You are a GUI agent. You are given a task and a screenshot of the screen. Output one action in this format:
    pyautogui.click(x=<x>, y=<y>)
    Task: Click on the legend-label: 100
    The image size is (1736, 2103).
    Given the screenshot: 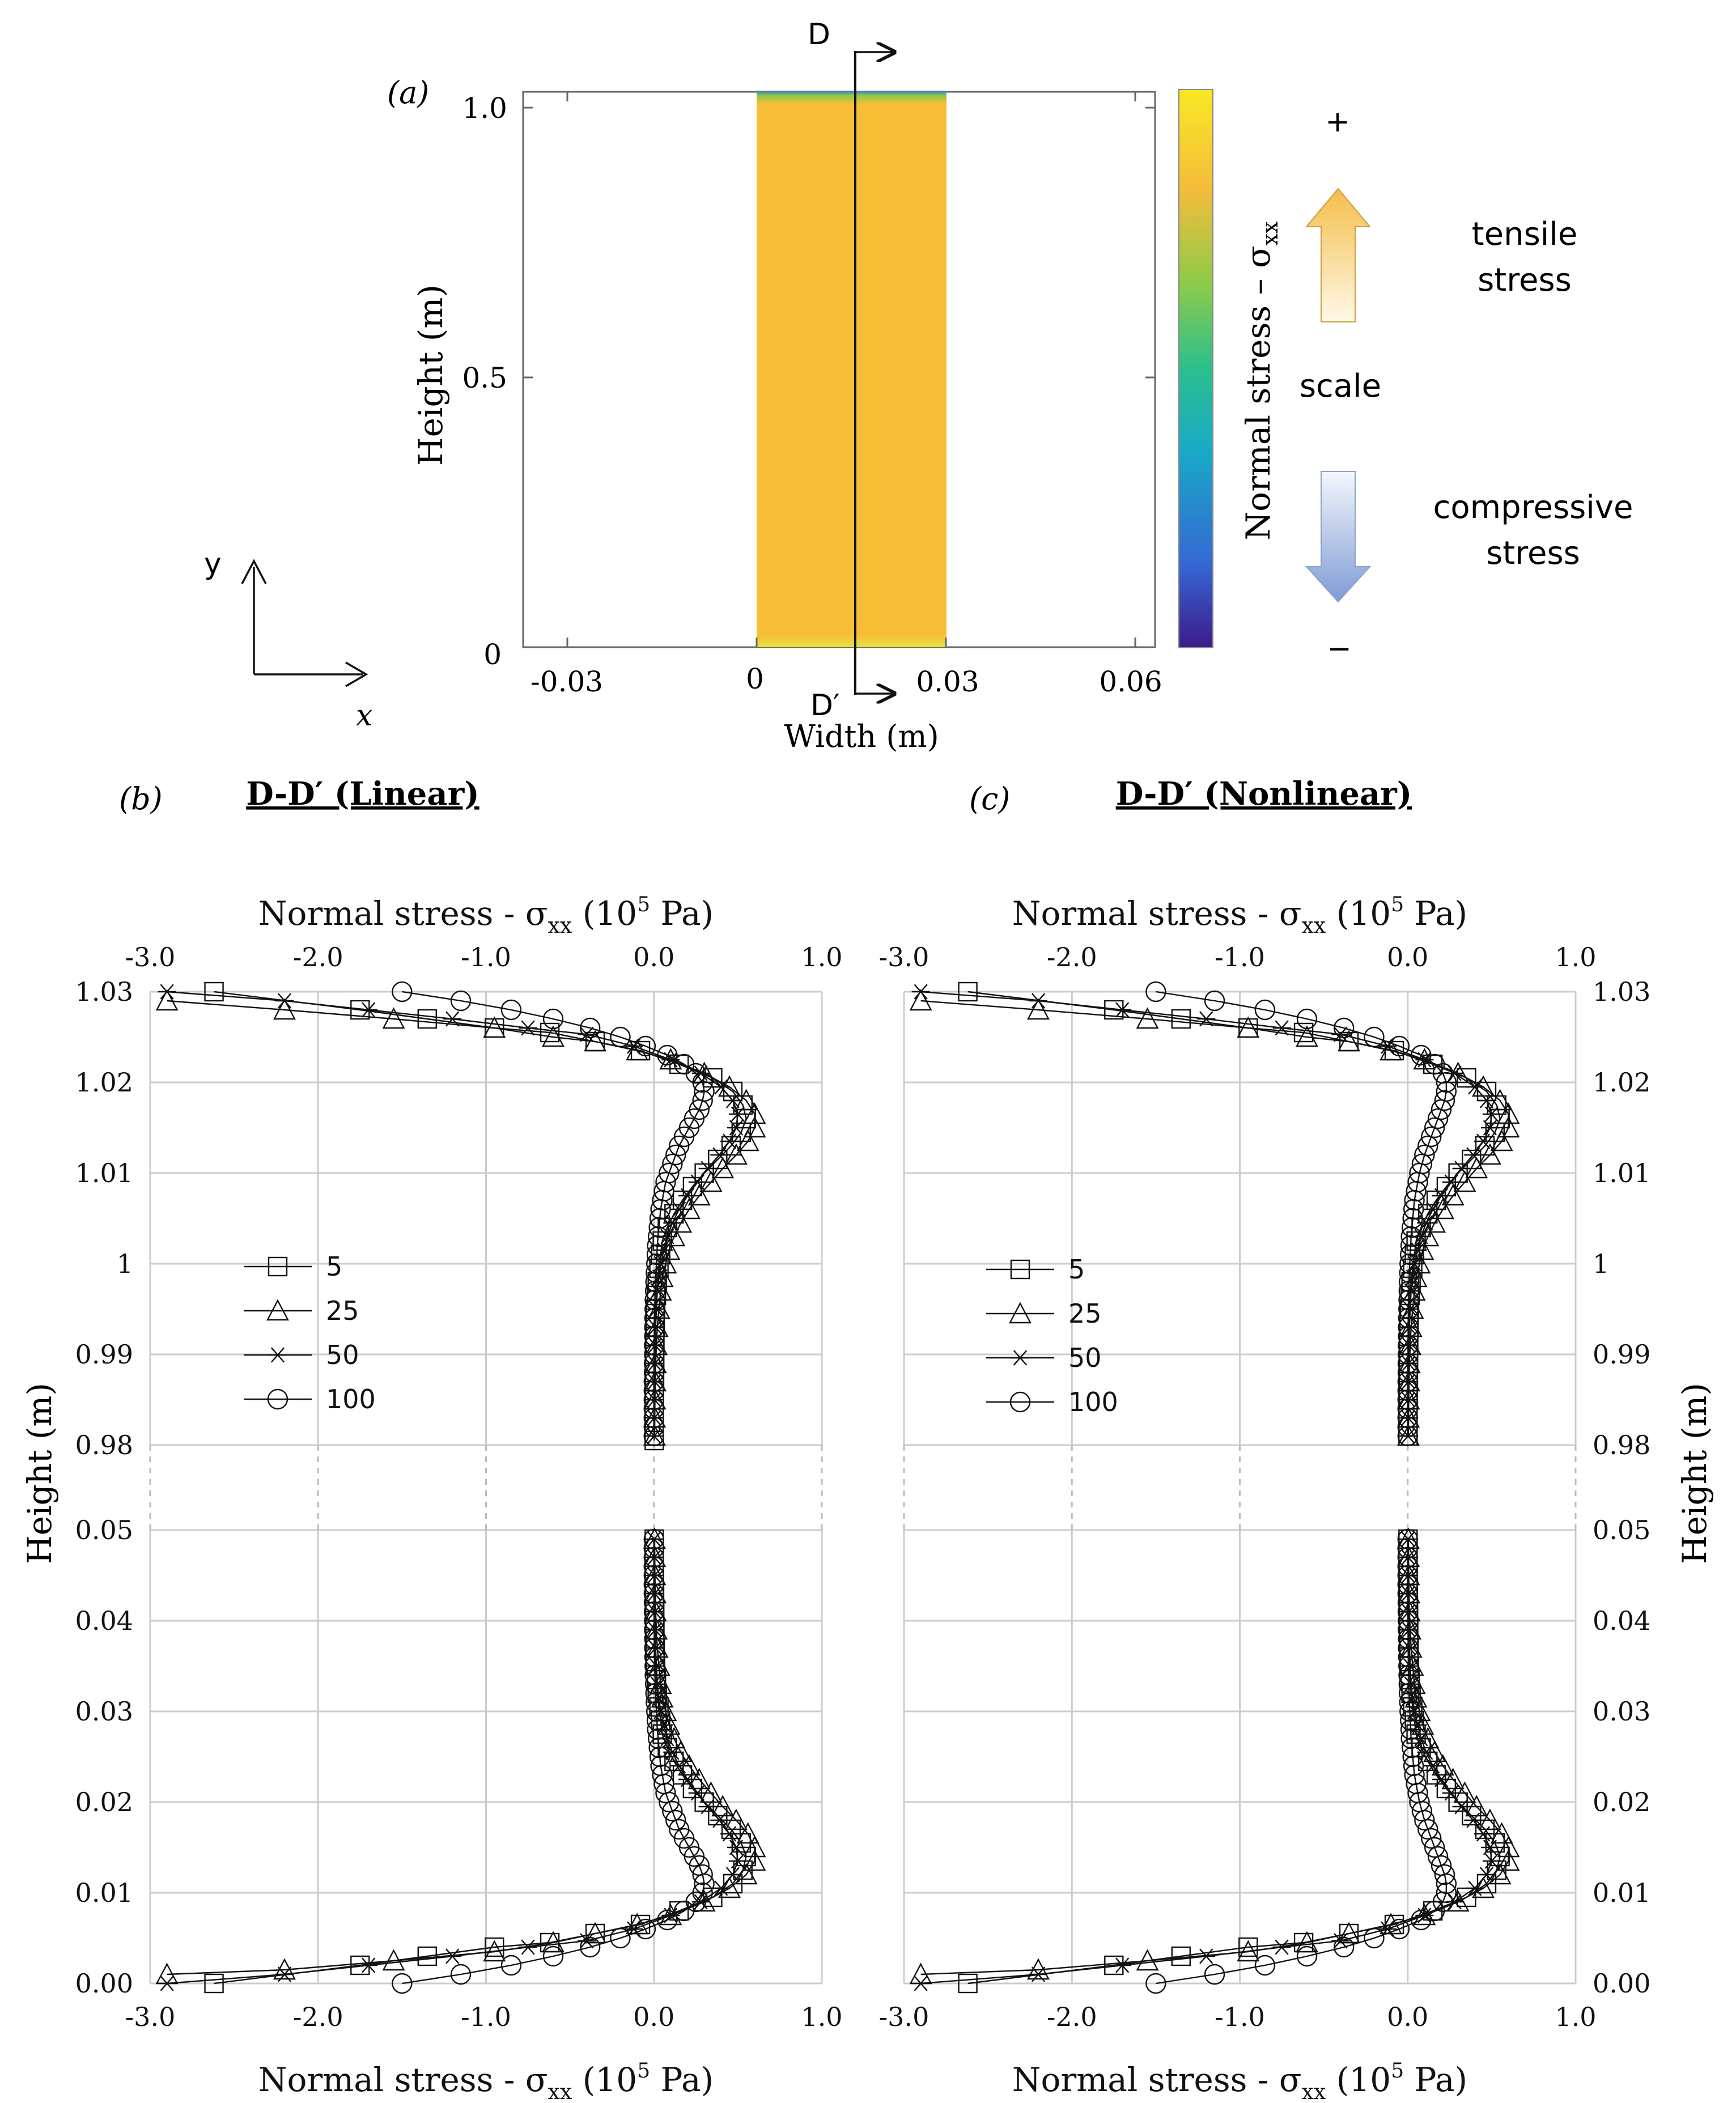 What is the action you would take?
    pyautogui.click(x=351, y=1399)
    